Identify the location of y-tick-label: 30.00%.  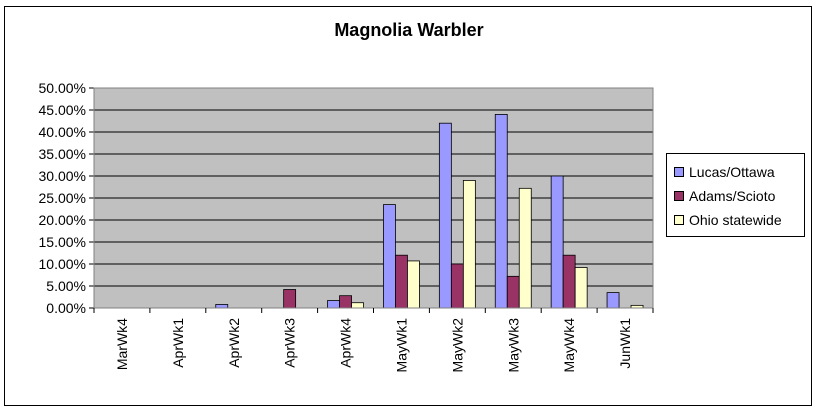
(62, 176).